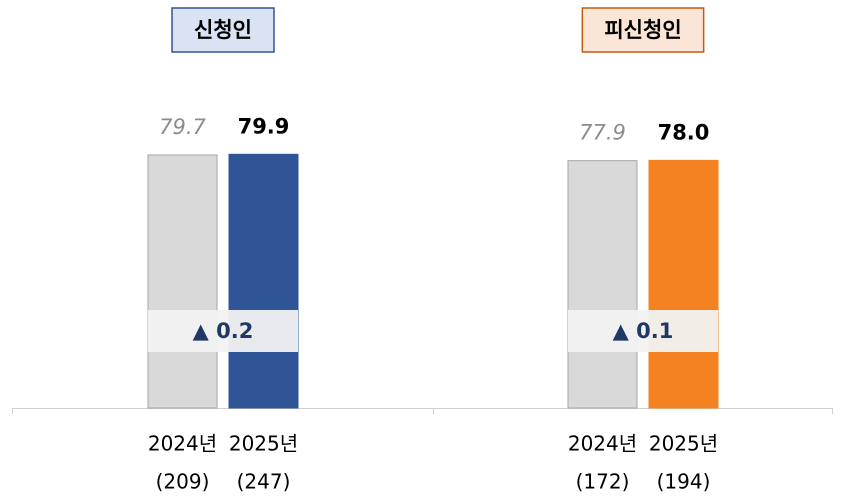 The image size is (845, 500). I want to click on n-label: (194), so click(684, 482).